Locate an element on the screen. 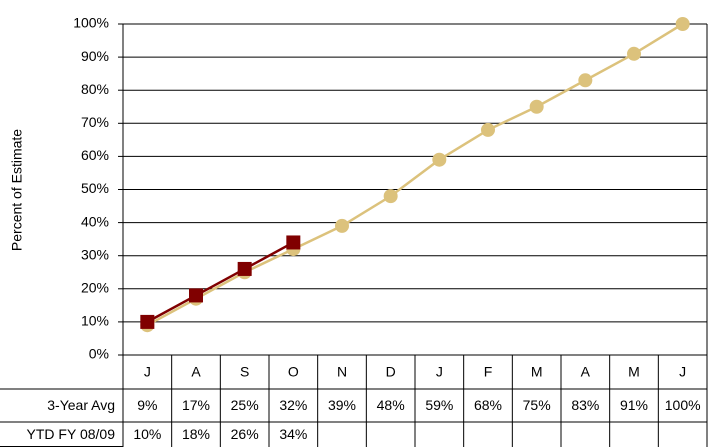 This screenshot has width=715, height=447. x-tick-label: S is located at coordinates (244, 372).